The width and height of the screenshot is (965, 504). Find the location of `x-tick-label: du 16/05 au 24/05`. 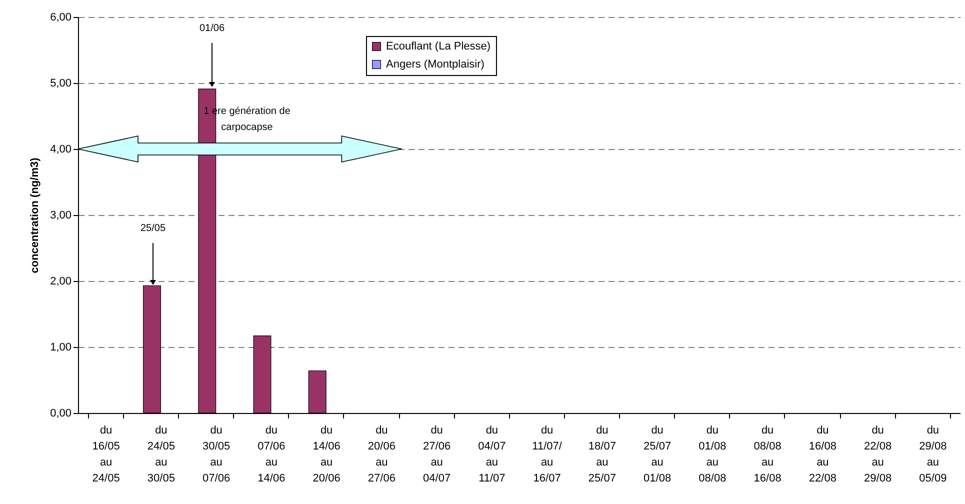

x-tick-label: du 16/05 au 24/05 is located at coordinates (106, 454).